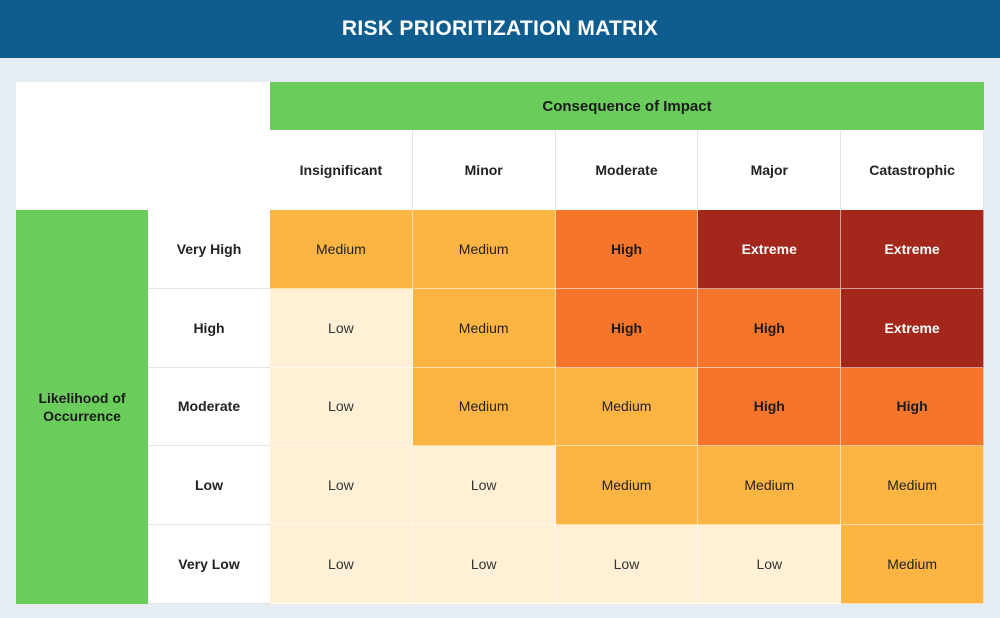  What do you see at coordinates (82, 407) in the screenshot?
I see `likelihood-axis-header: Likelihood of Occurrence` at bounding box center [82, 407].